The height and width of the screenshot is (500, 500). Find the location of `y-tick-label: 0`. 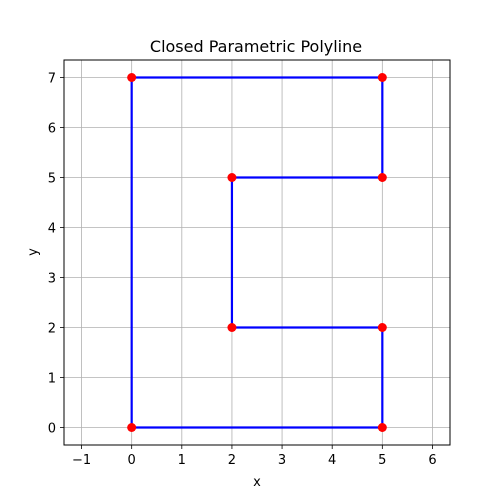

y-tick-label: 0 is located at coordinates (52, 429).